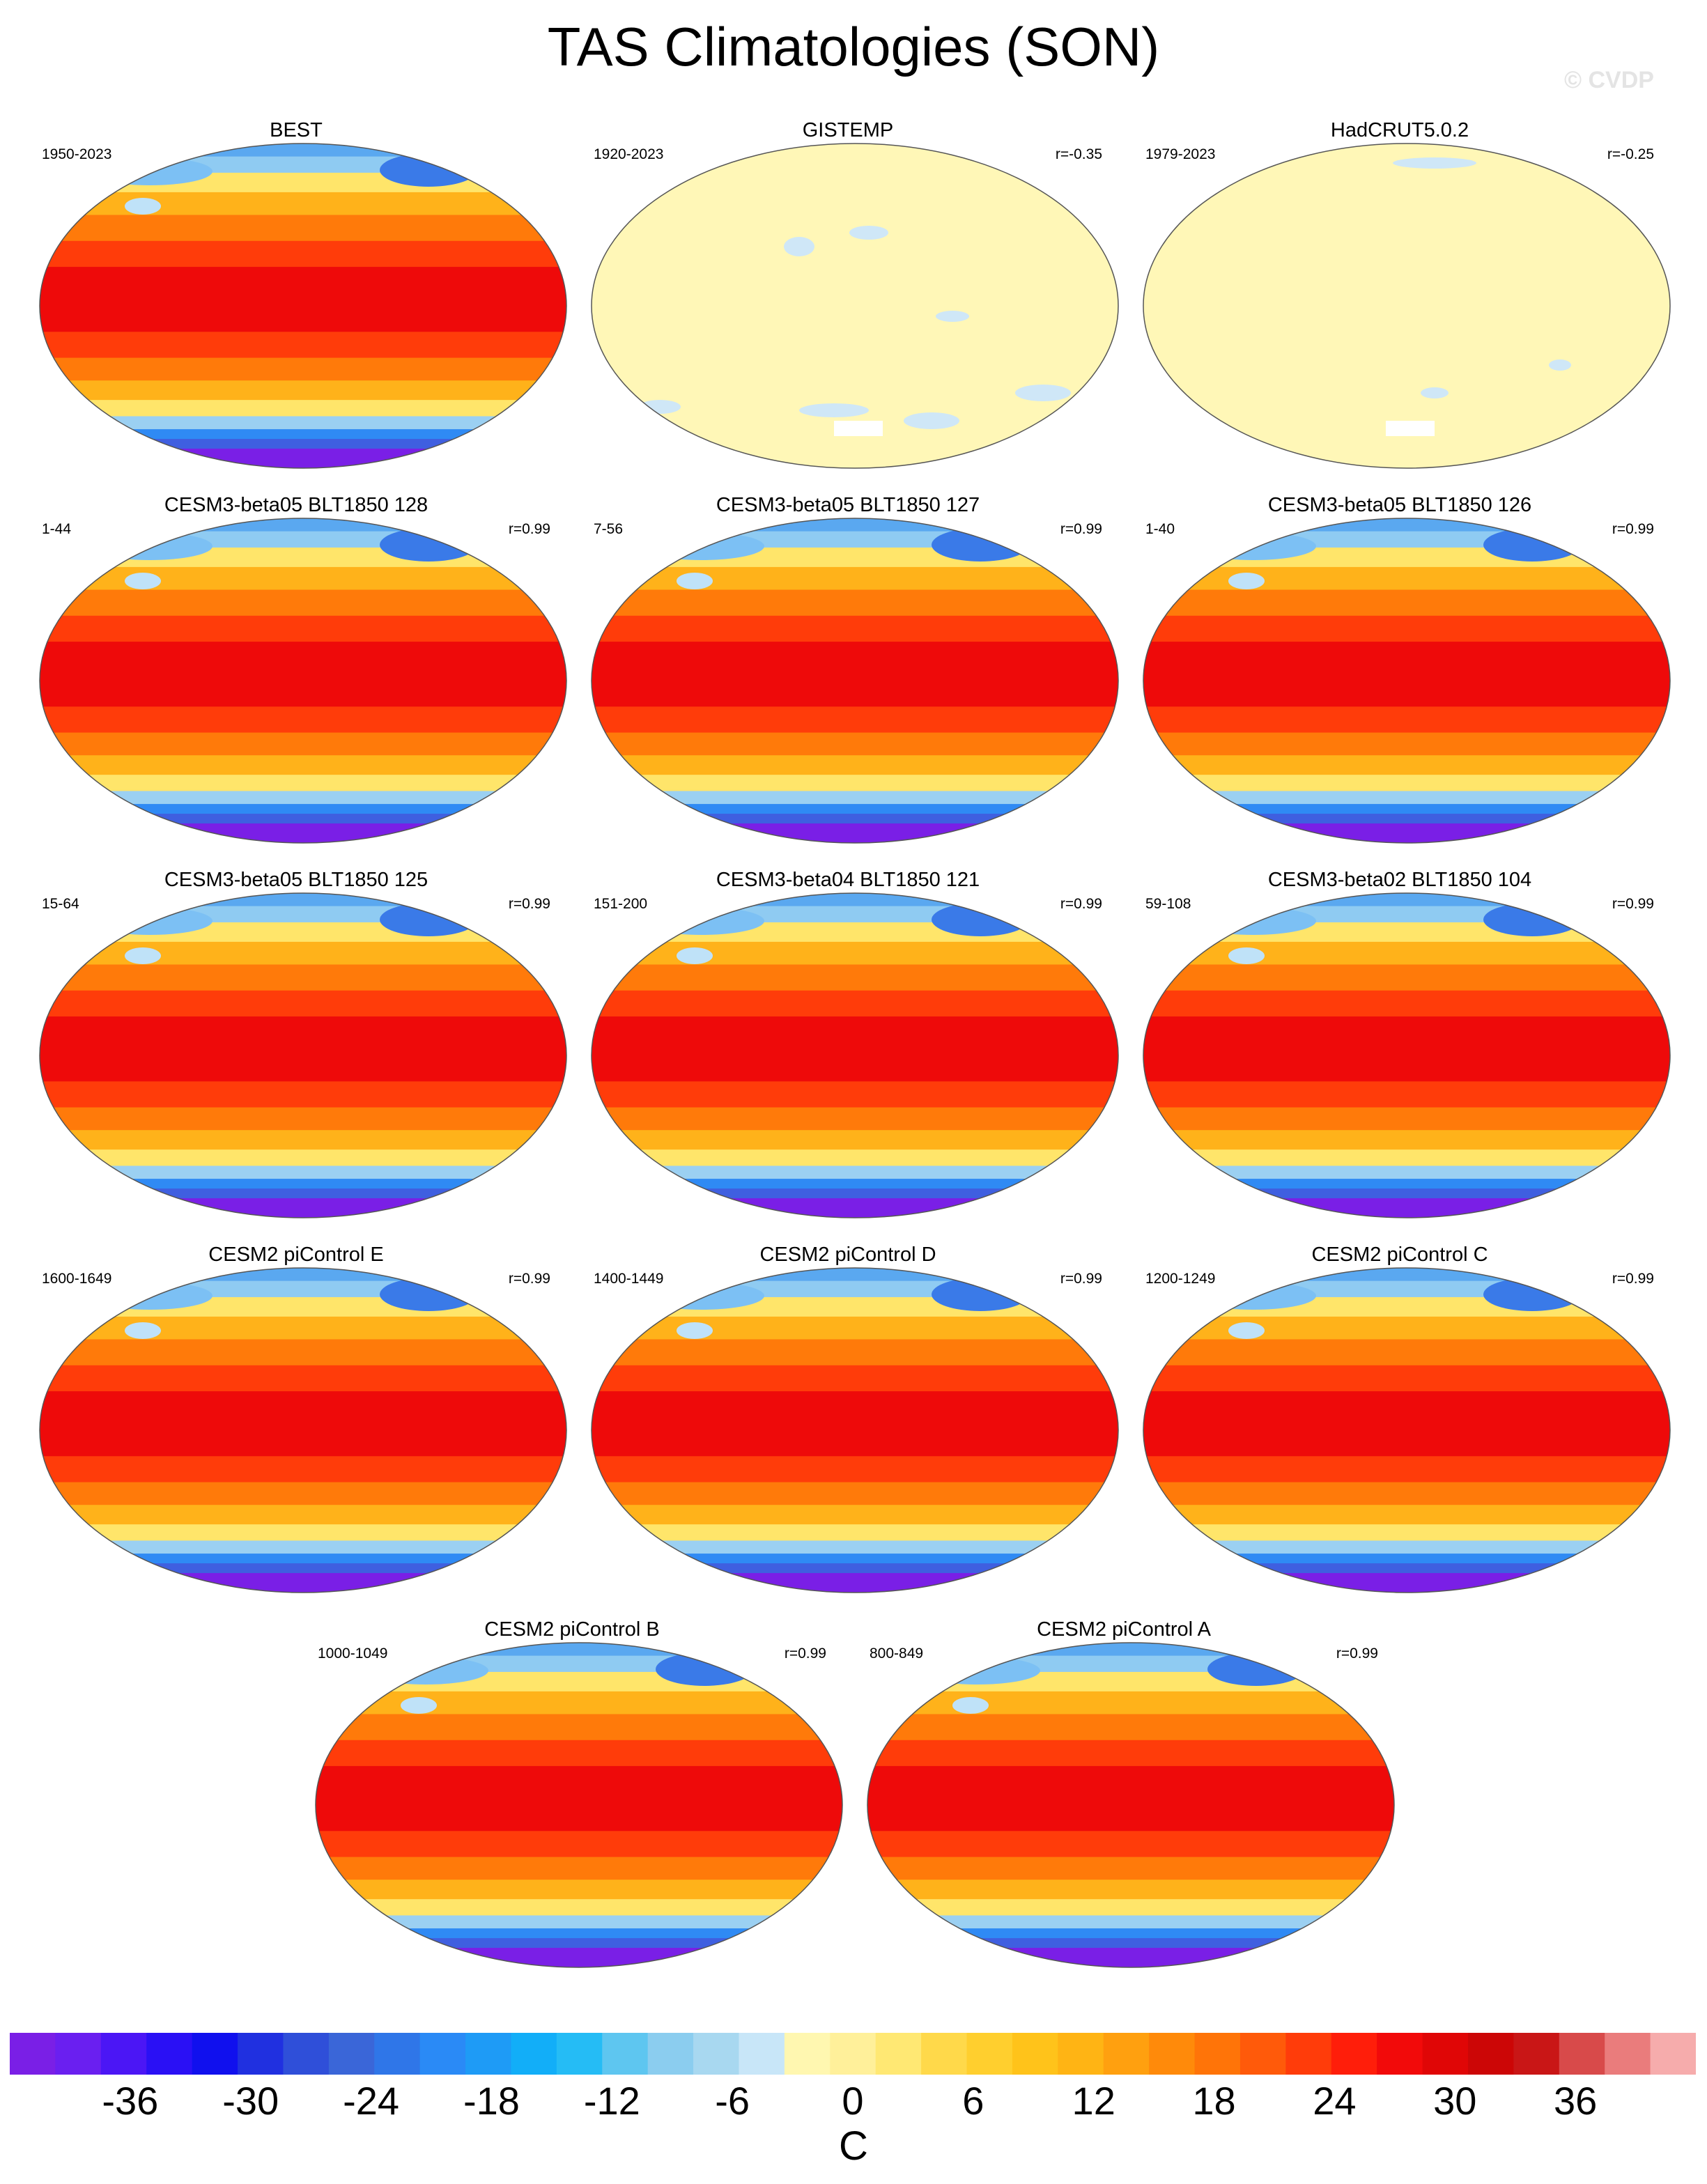 The width and height of the screenshot is (1707, 2184). Describe the element at coordinates (973, 2101) in the screenshot. I see `colorbar-tick-label: 6` at that location.